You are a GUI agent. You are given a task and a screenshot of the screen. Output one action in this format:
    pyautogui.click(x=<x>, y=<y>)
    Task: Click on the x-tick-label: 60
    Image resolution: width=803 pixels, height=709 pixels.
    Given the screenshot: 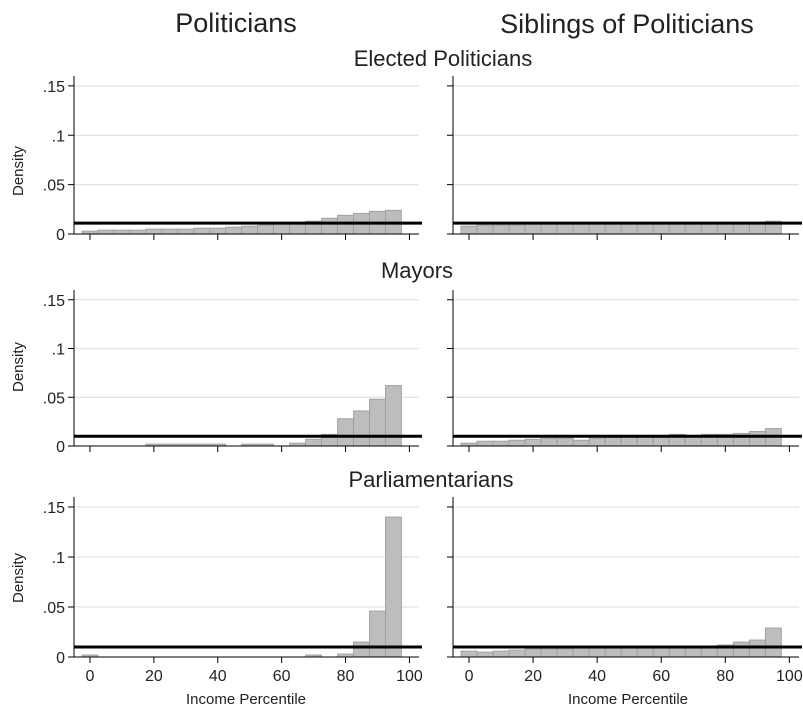 What is the action you would take?
    pyautogui.click(x=282, y=676)
    